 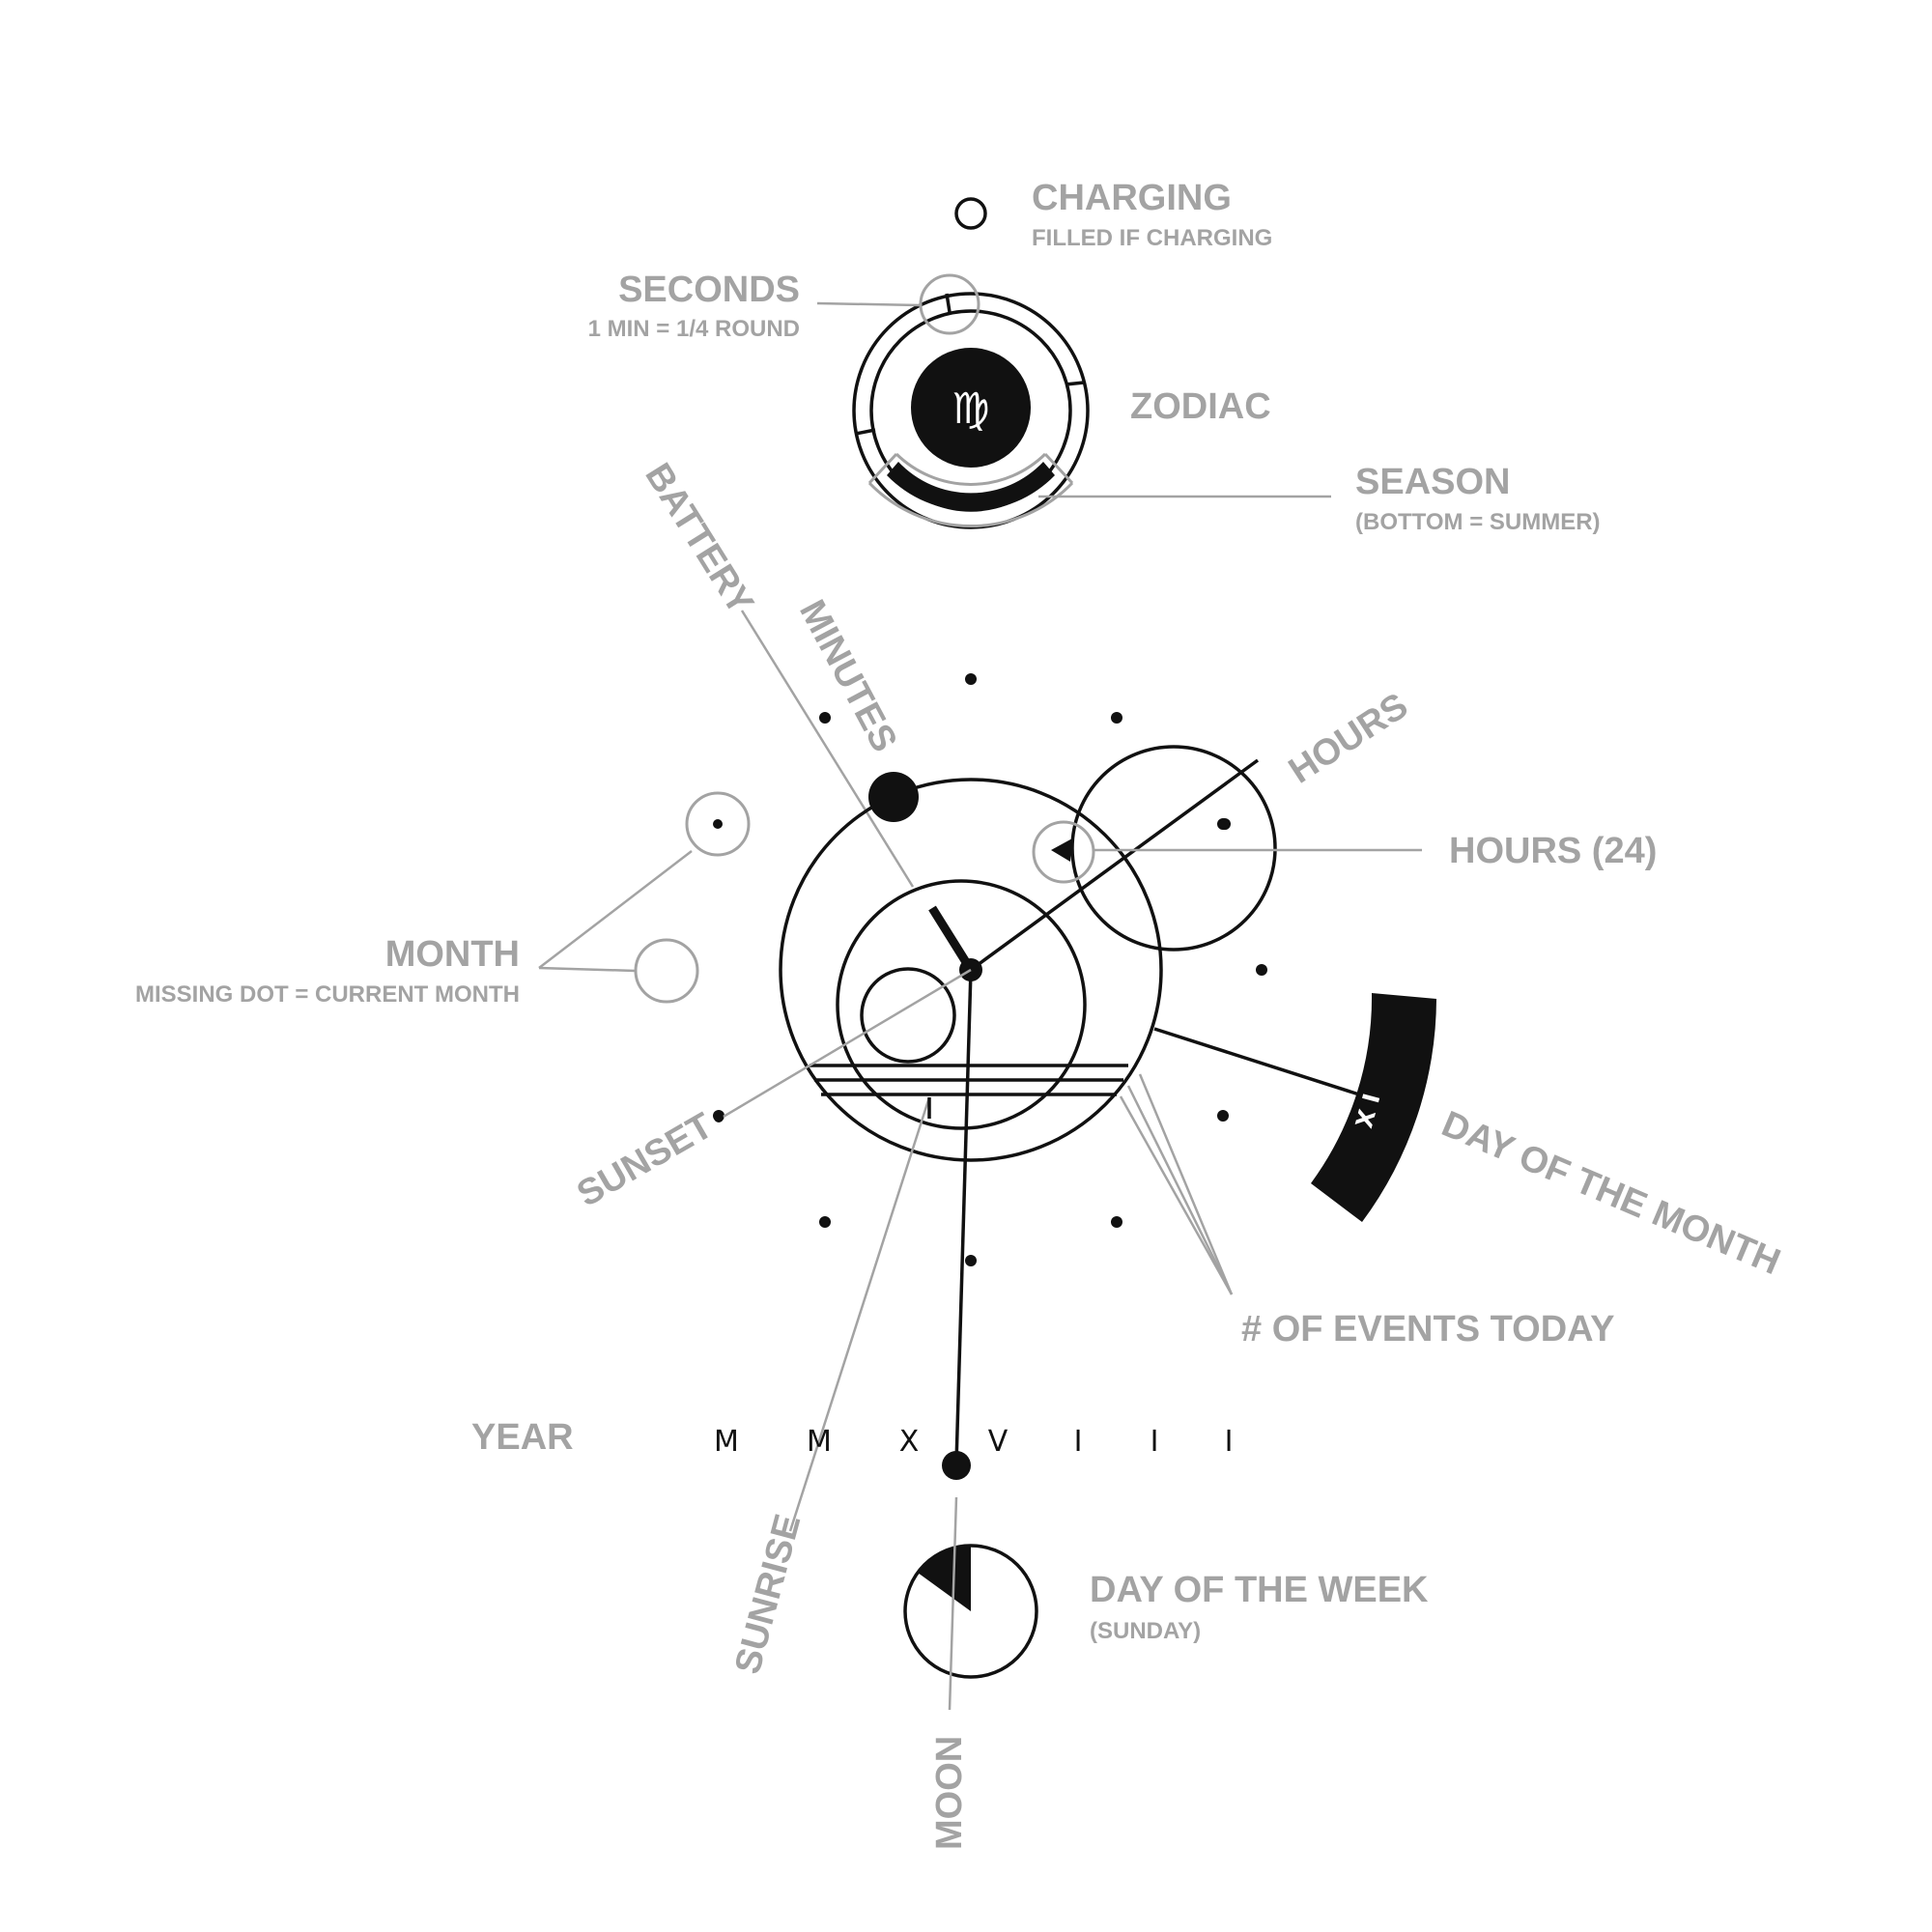 I want to click on year-numerals: M M X V I I I, so click(x=973, y=1442).